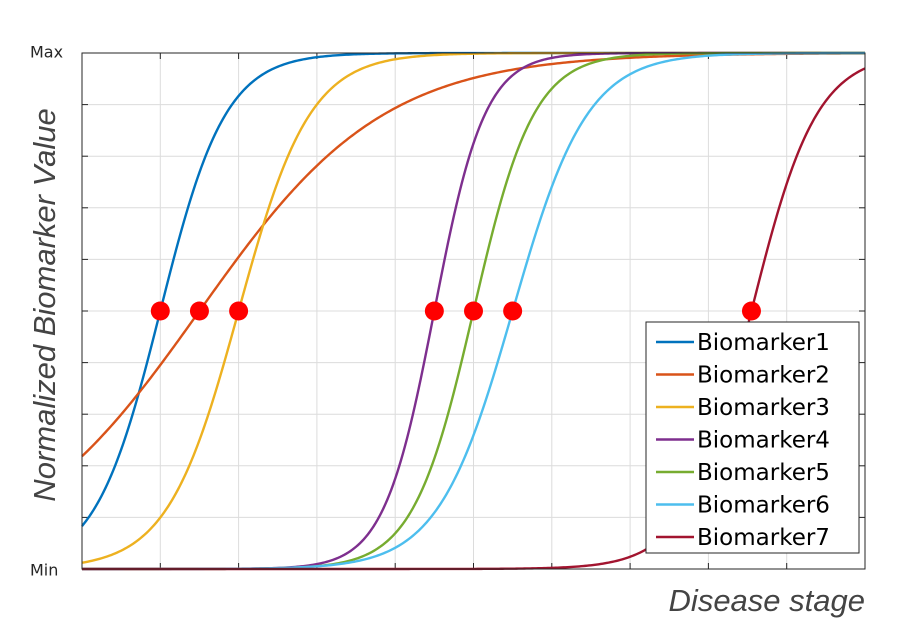  I want to click on marker-biomarker6, so click(513, 311).